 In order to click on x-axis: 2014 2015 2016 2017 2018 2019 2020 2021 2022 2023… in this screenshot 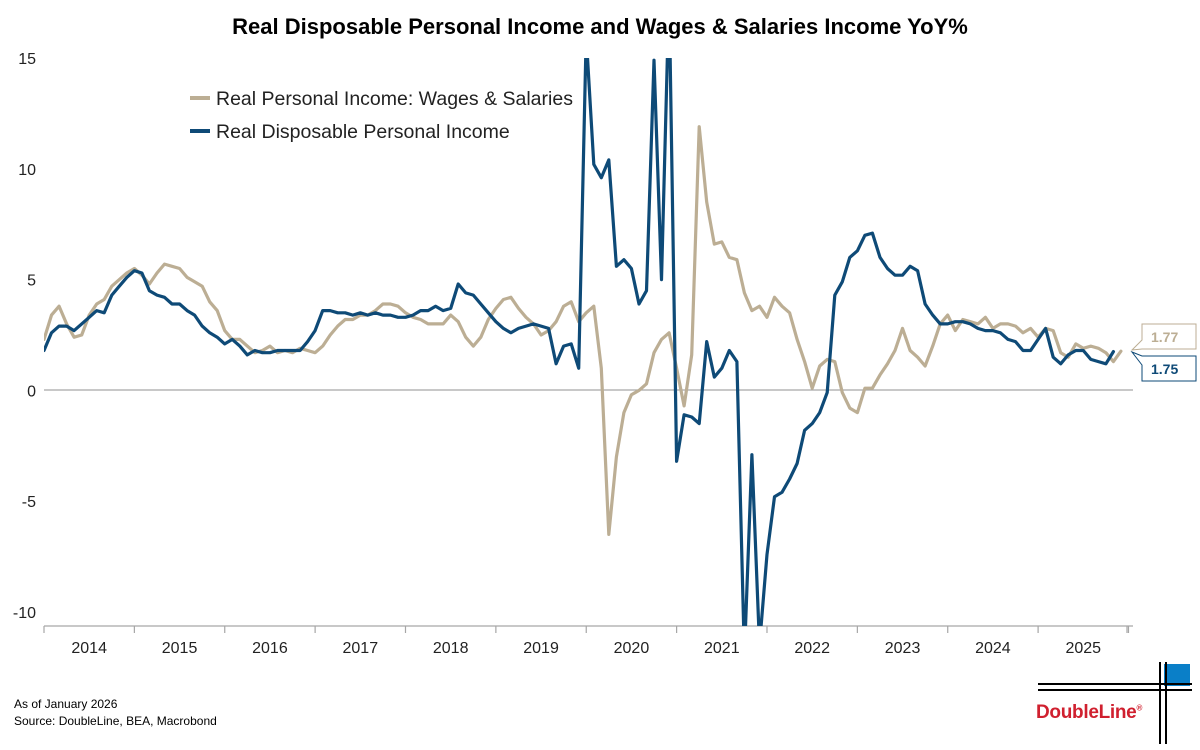, I will do `click(586, 641)`.